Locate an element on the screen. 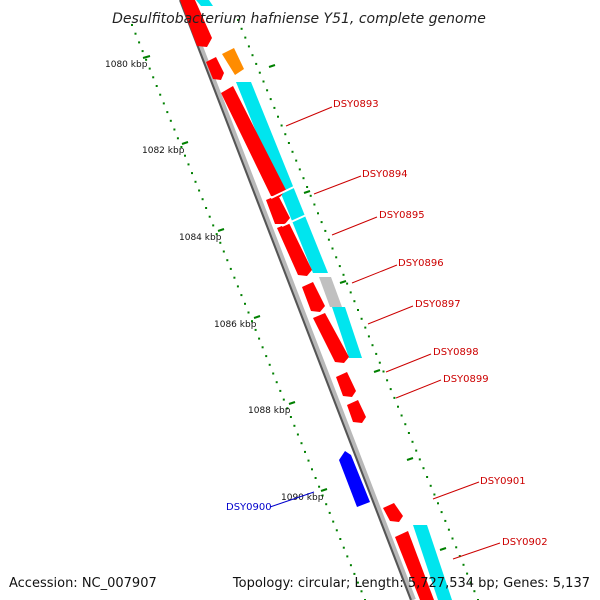  gene-label: DSY0893 is located at coordinates (356, 104).